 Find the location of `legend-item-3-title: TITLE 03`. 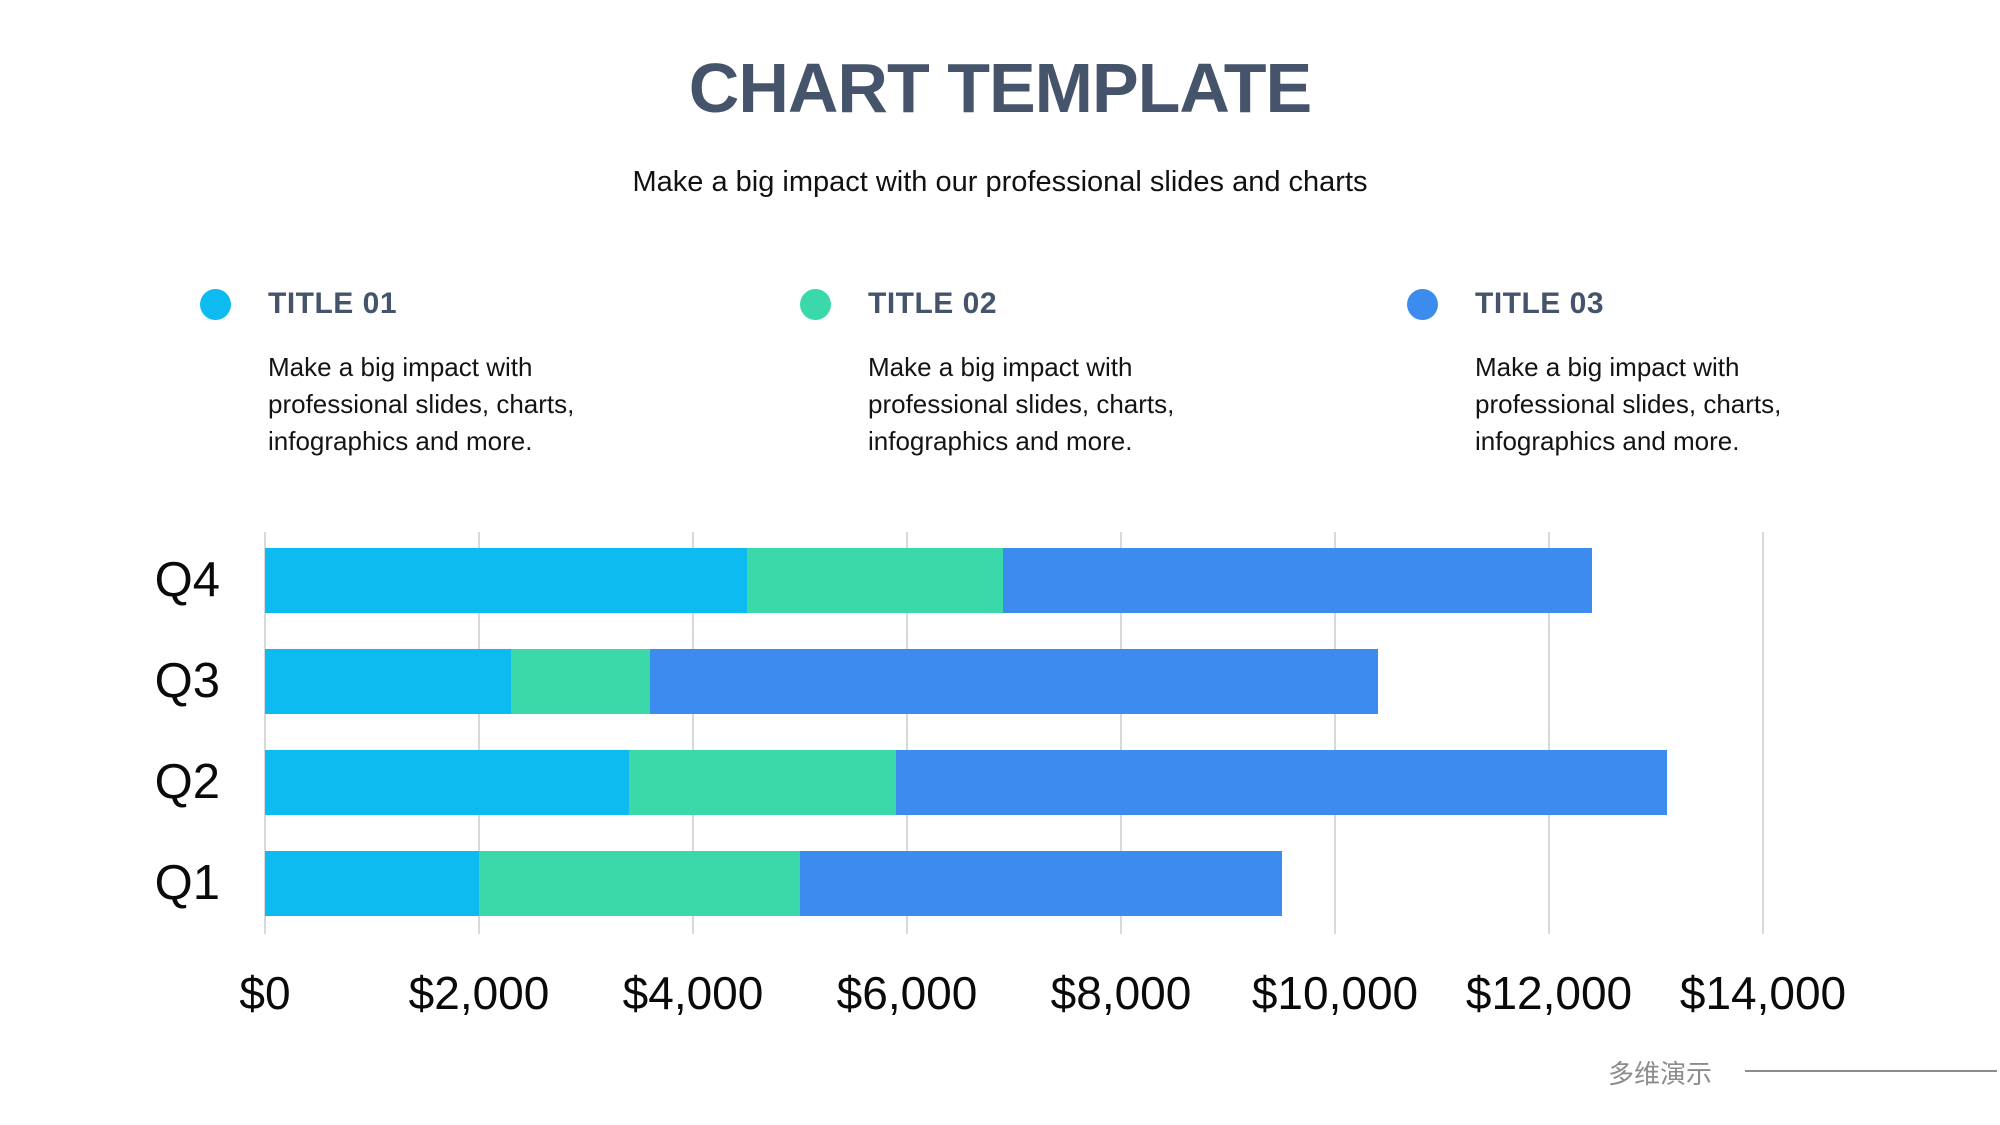

legend-item-3-title: TITLE 03 is located at coordinates (1540, 303).